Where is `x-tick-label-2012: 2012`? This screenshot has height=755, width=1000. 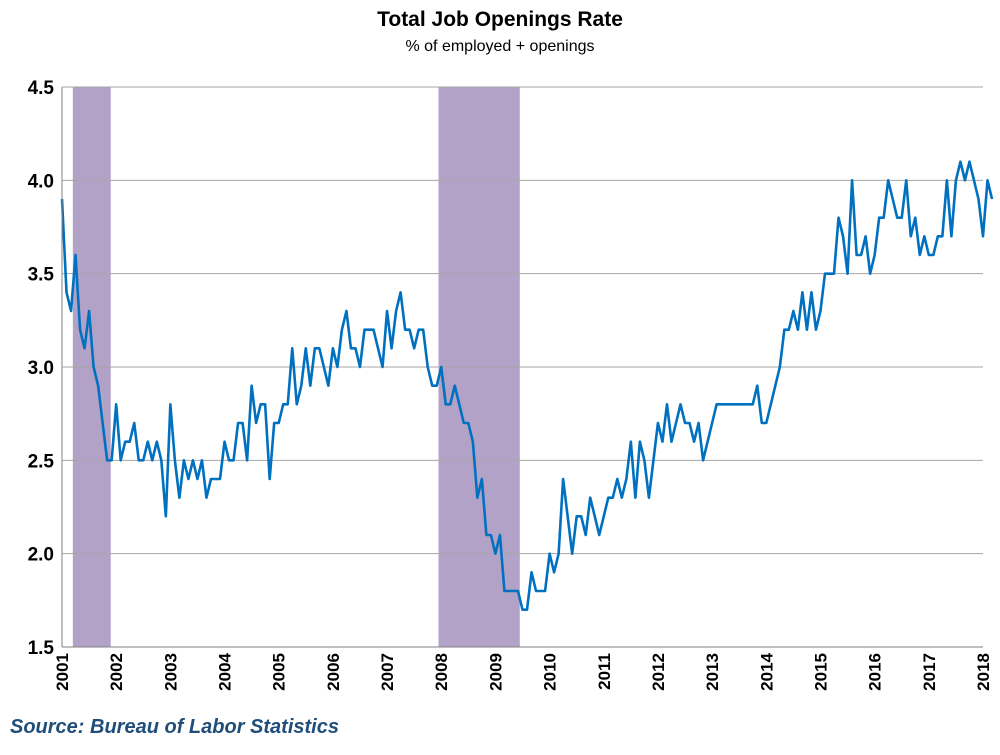
x-tick-label-2012: 2012 is located at coordinates (658, 672).